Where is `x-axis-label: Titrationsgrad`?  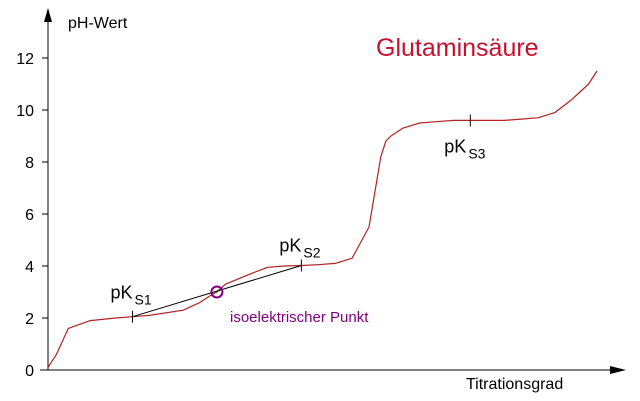
x-axis-label: Titrationsgrad is located at coordinates (514, 384).